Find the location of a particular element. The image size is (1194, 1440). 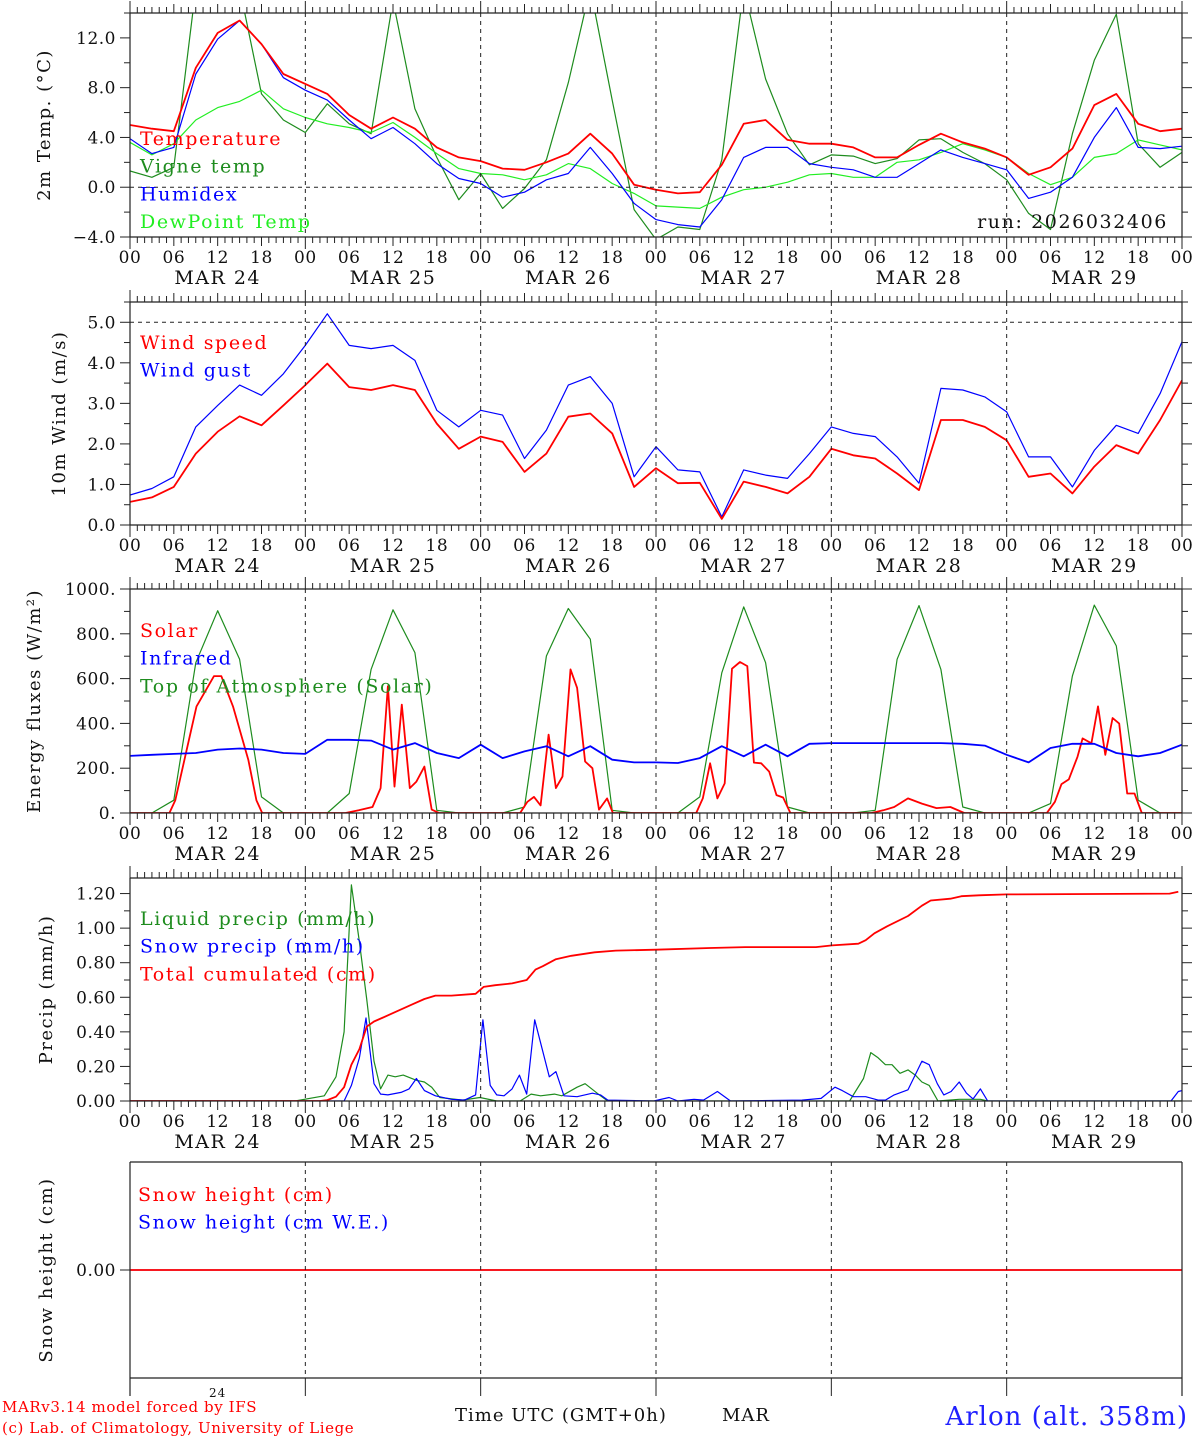

series-line-humidex is located at coordinates (656, 123).